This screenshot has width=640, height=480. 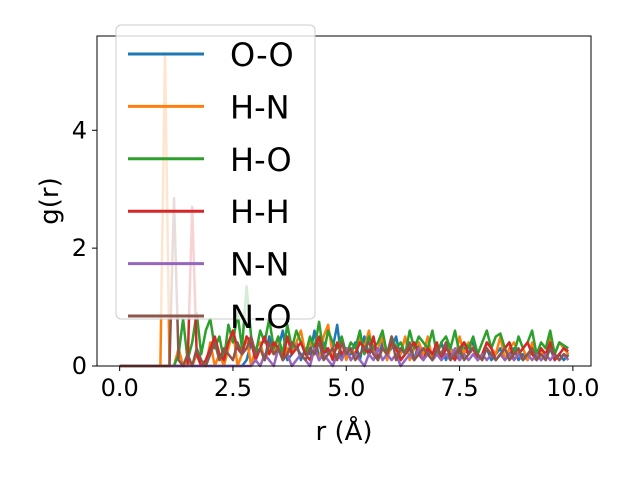 I want to click on legend-label-h-h: H-H, so click(x=260, y=212).